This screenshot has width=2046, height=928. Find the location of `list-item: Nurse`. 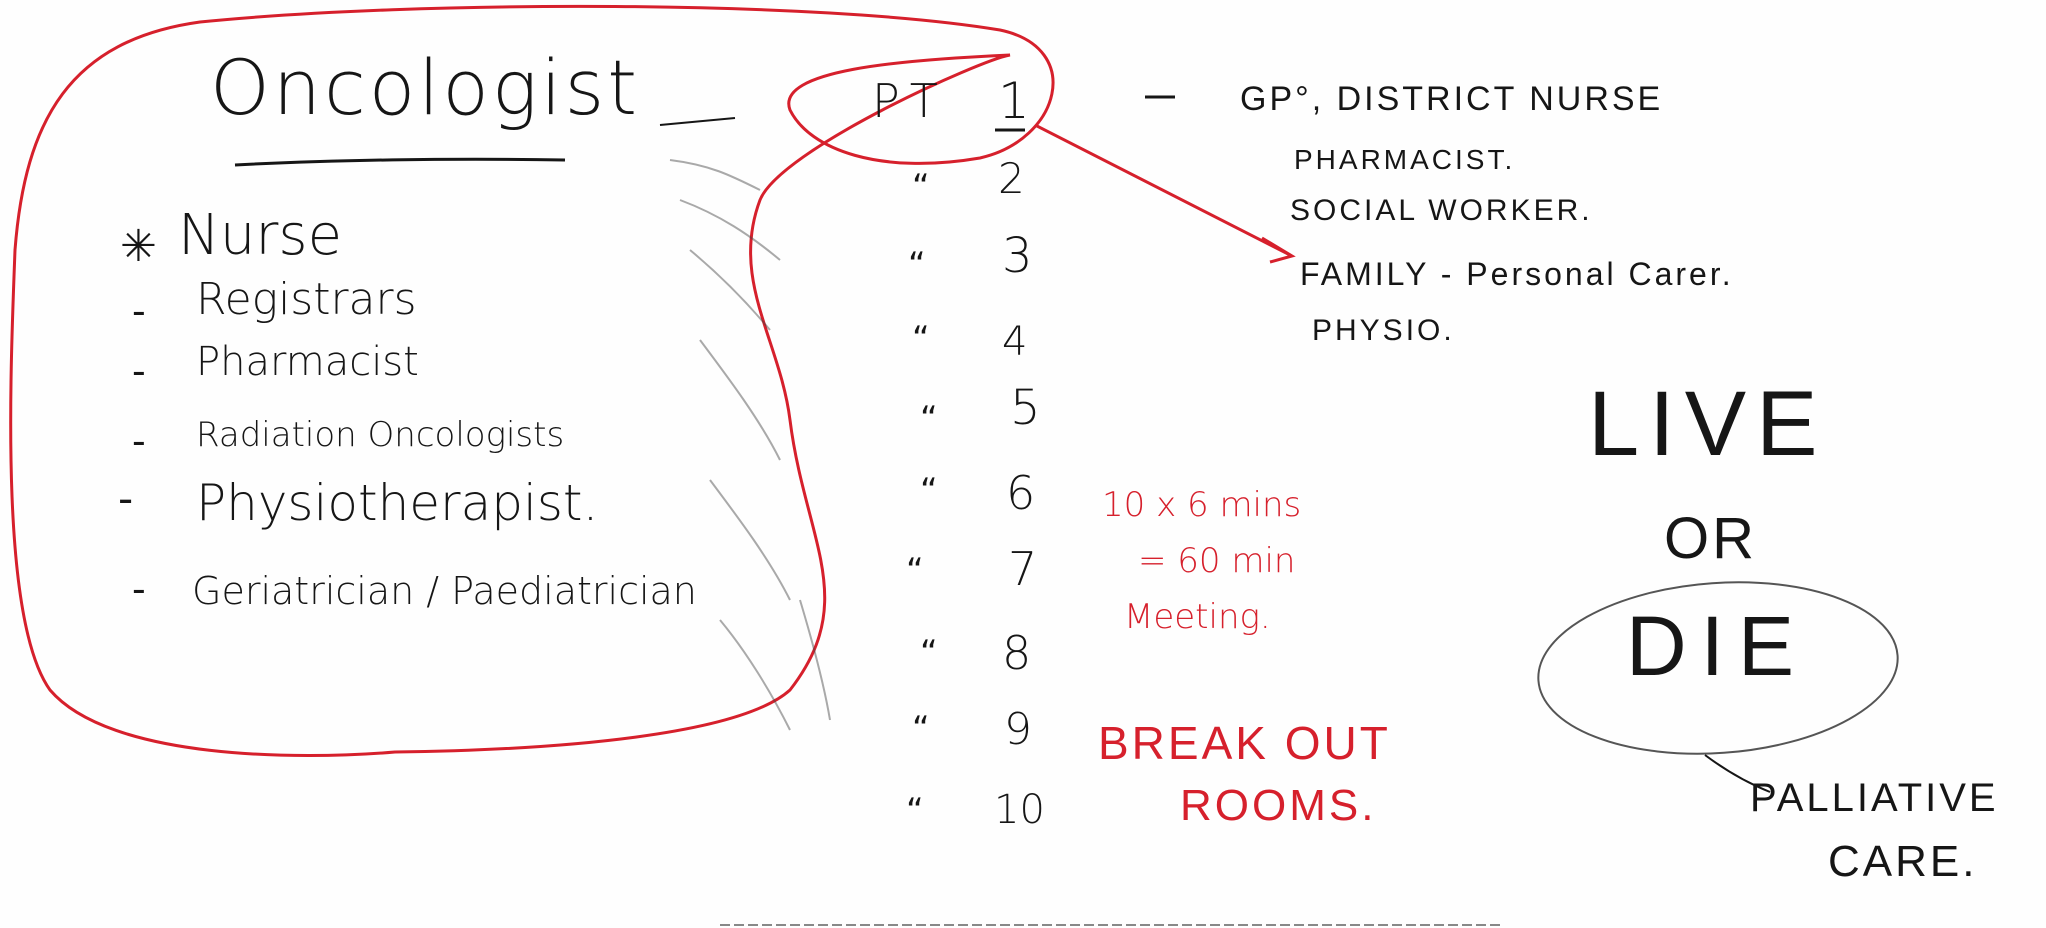

list-item: Nurse is located at coordinates (260, 235).